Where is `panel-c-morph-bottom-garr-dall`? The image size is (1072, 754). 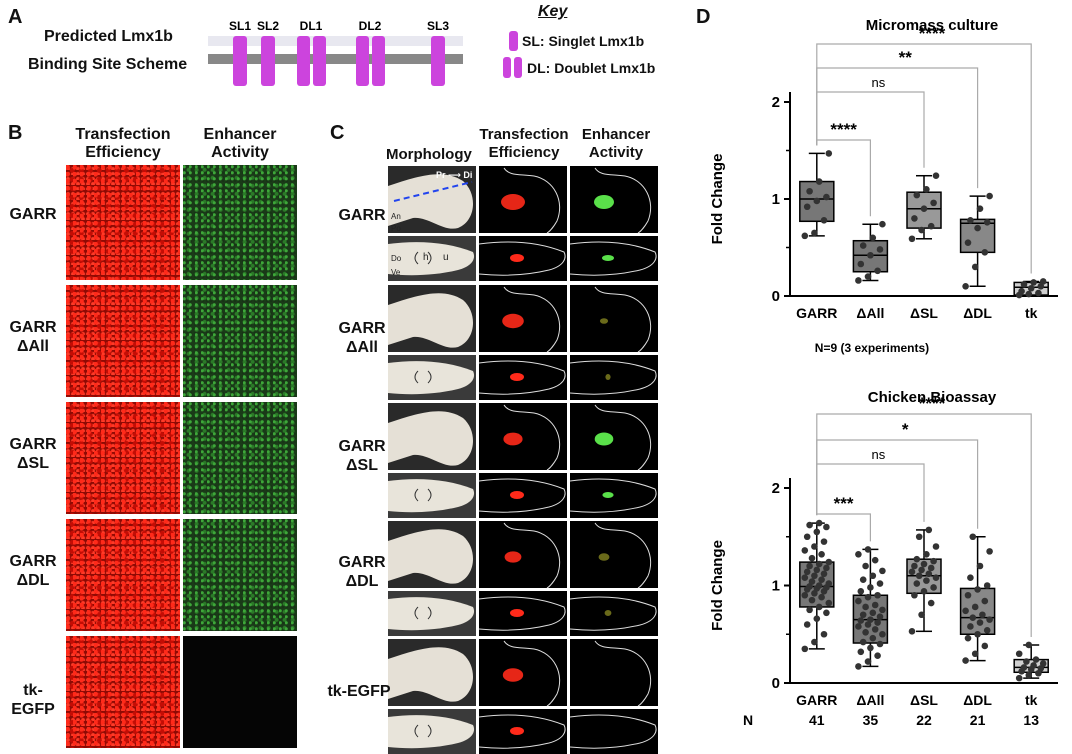 panel-c-morph-bottom-garr-dall is located at coordinates (432, 377).